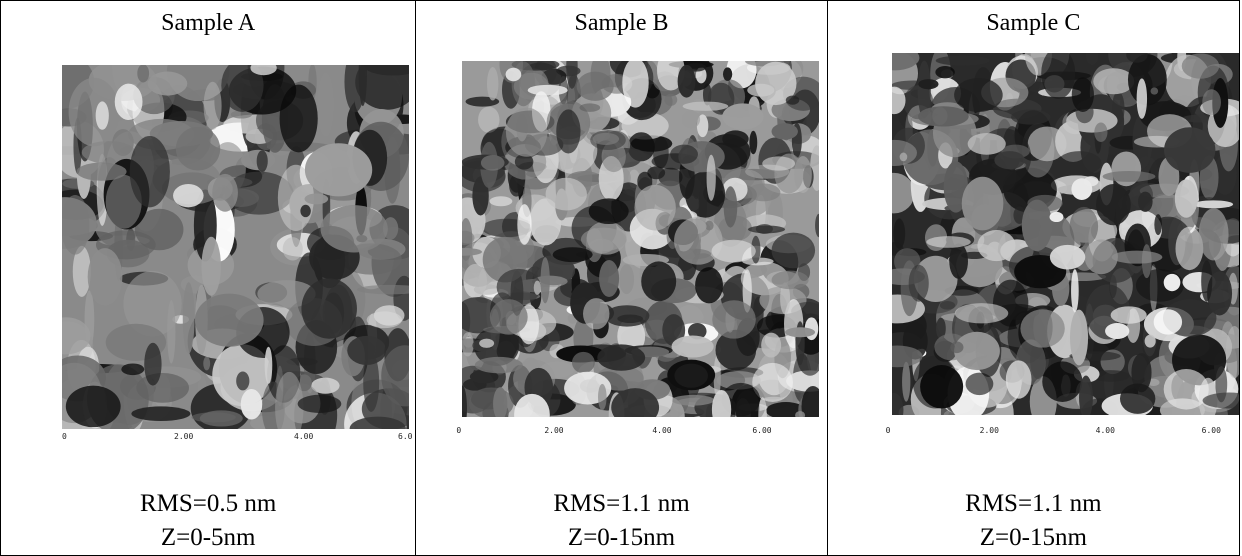 Image resolution: width=1242 pixels, height=556 pixels. What do you see at coordinates (1033, 521) in the screenshot?
I see `sample-c-caption: RMS=1.1 nm Z=0-15nm` at bounding box center [1033, 521].